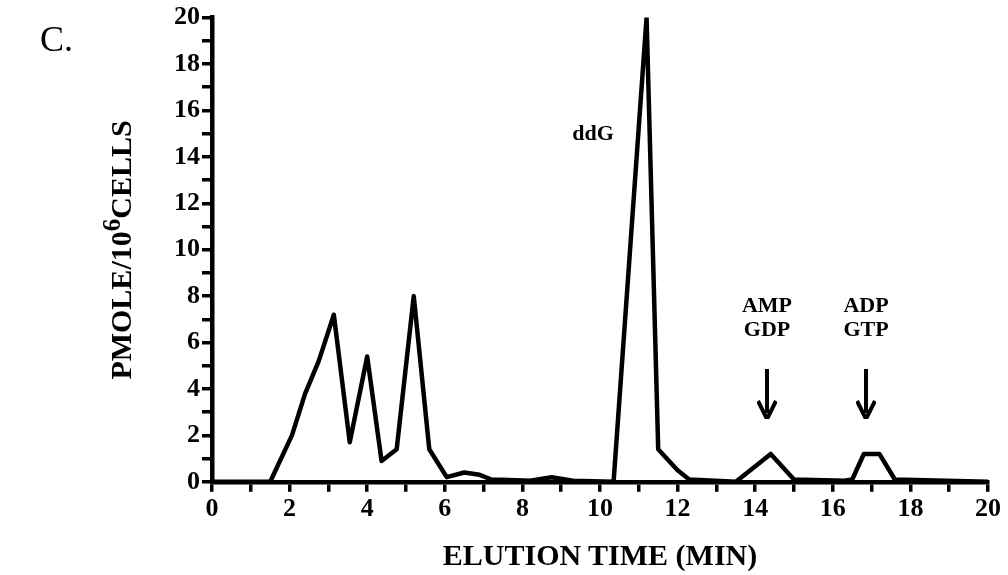  Describe the element at coordinates (600, 508) in the screenshot. I see `x-tick-label: 10` at that location.